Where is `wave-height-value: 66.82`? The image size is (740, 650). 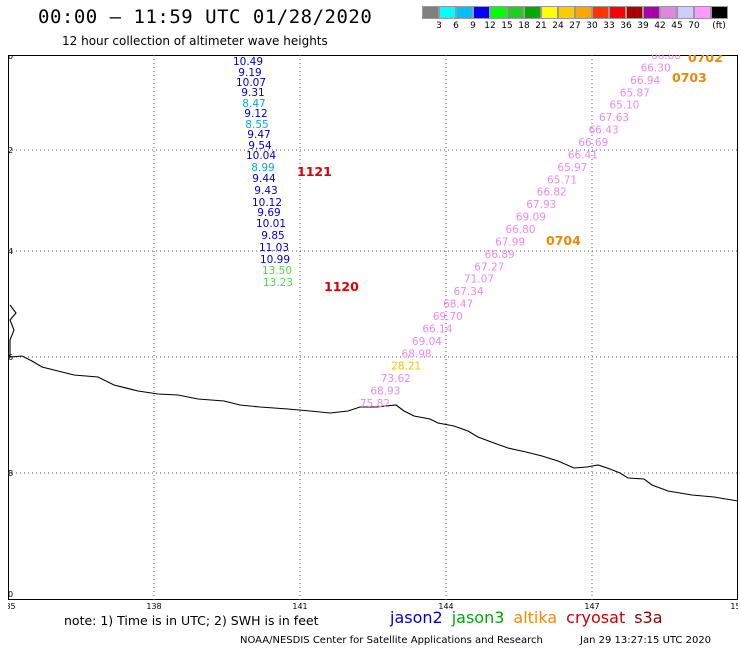 wave-height-value: 66.82 is located at coordinates (552, 193).